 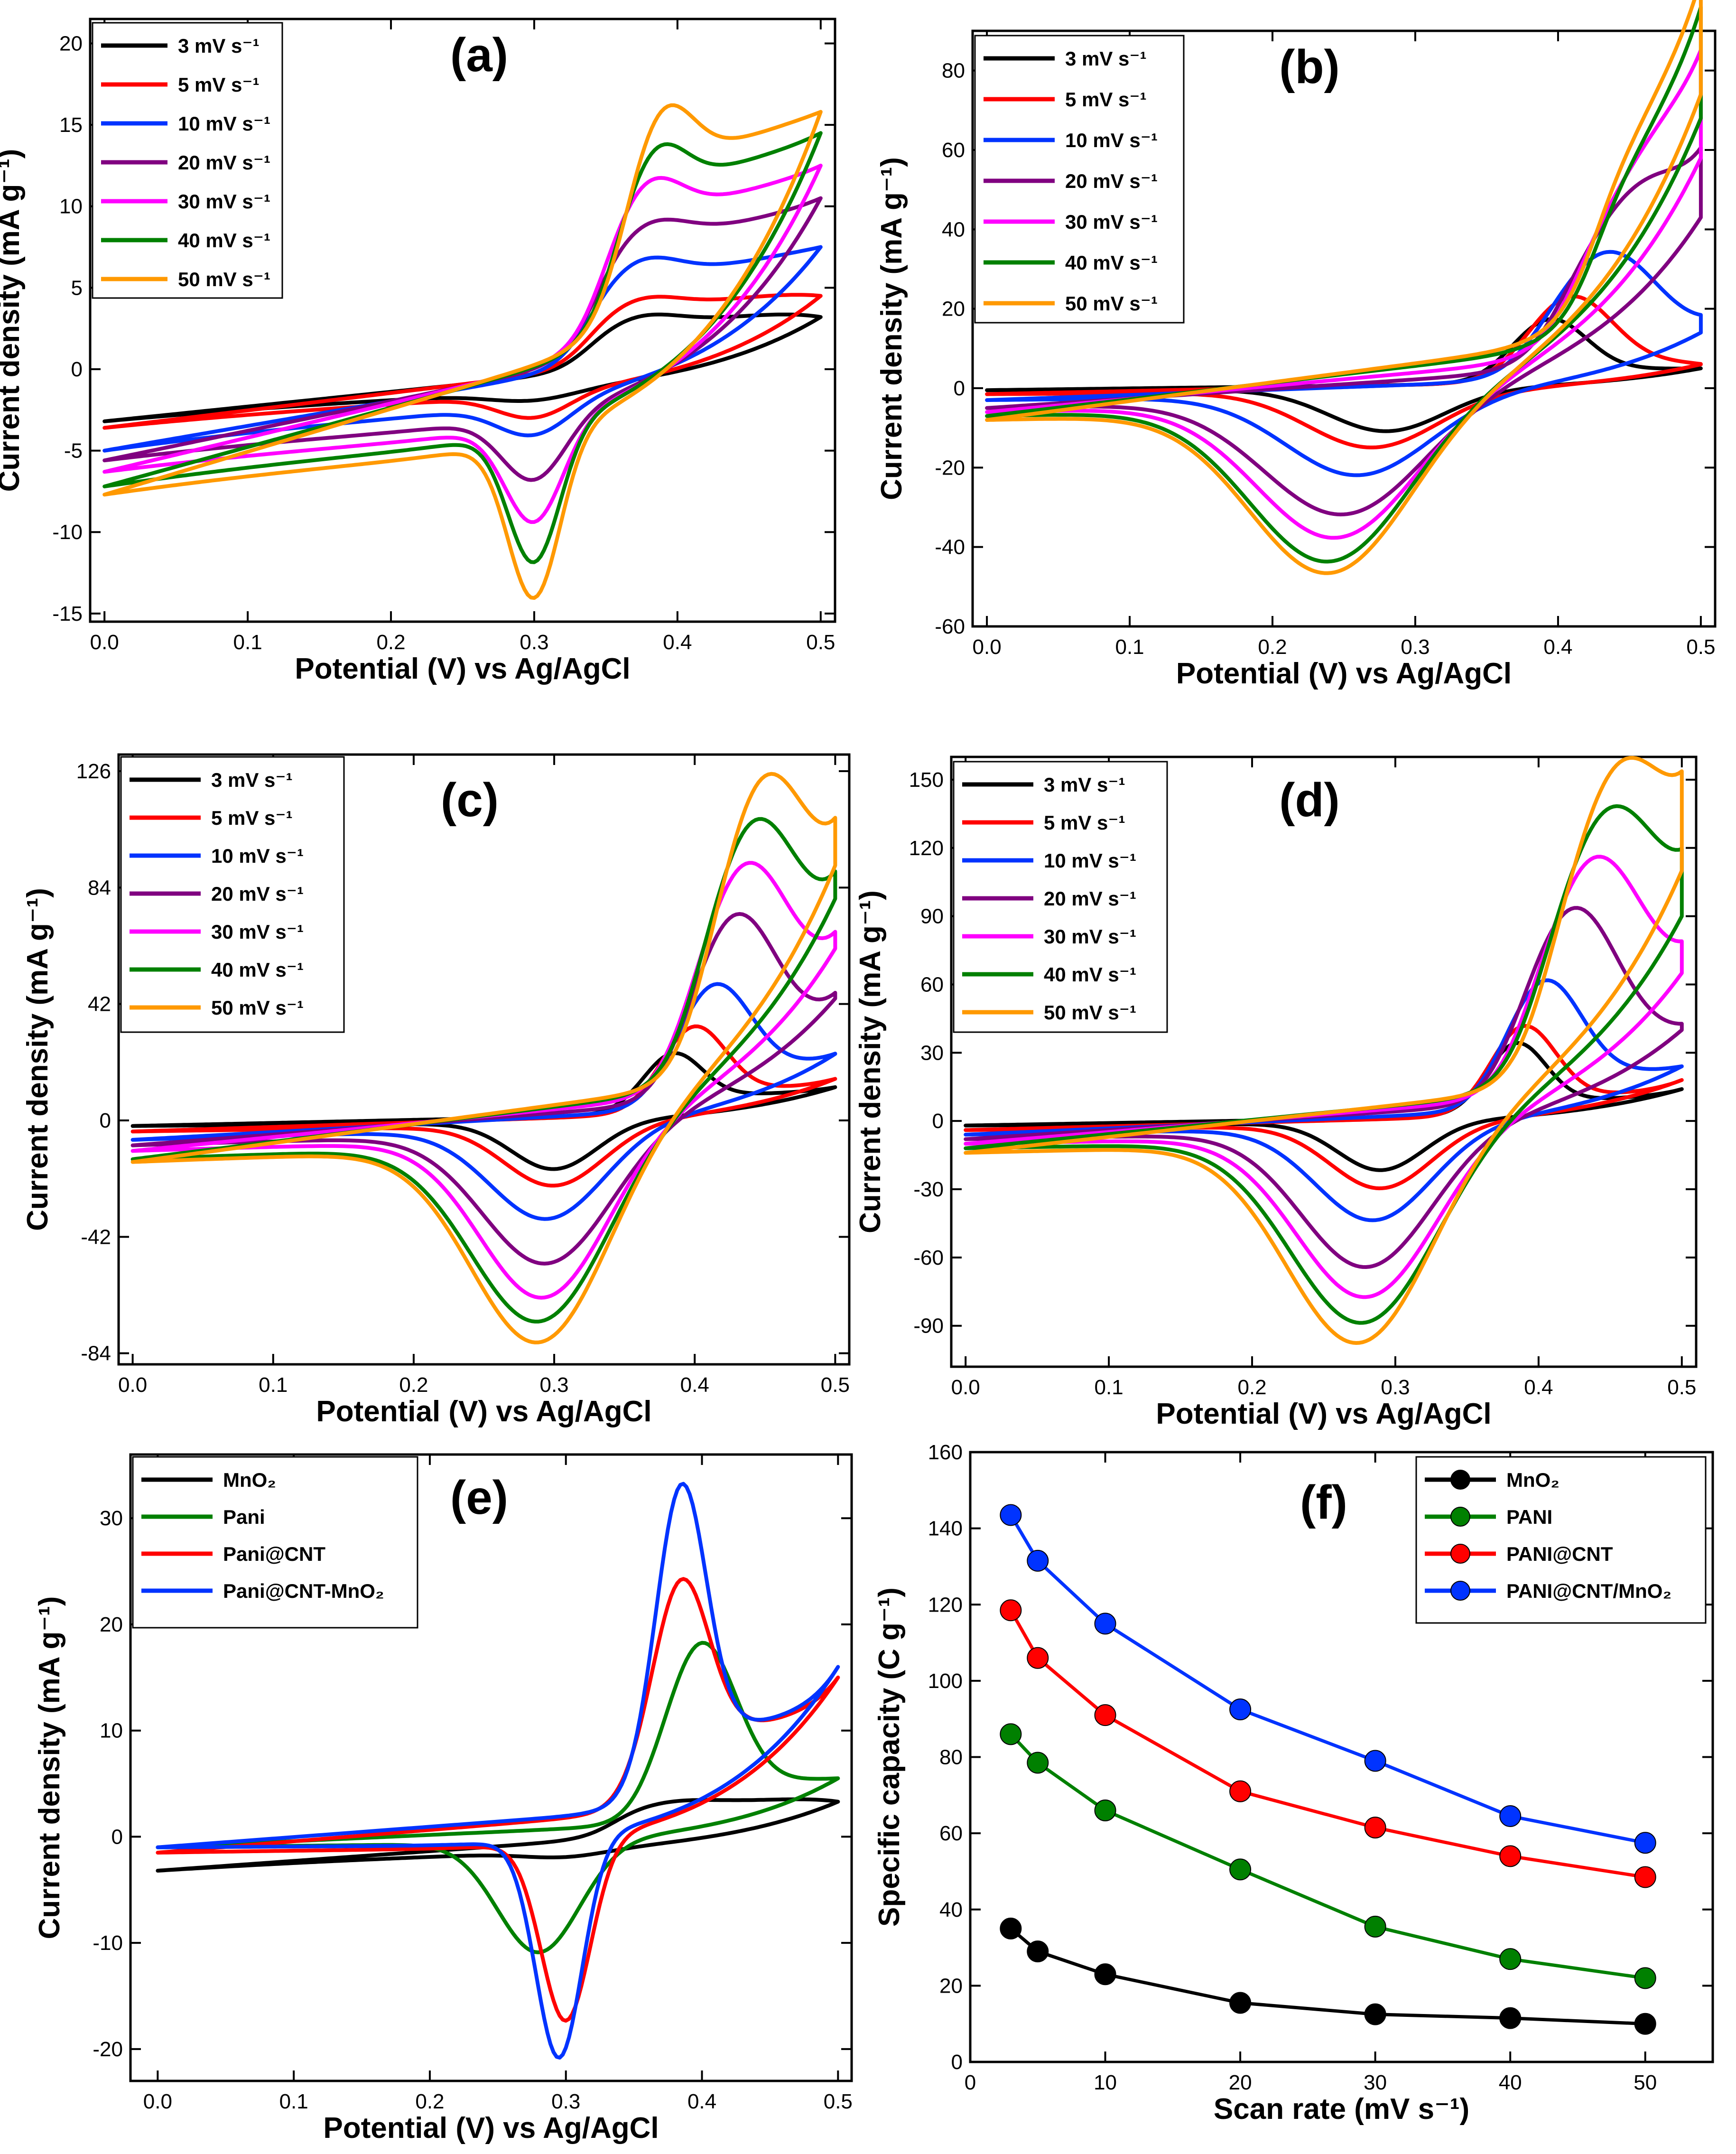 I want to click on panel-label: (d), so click(x=1309, y=800).